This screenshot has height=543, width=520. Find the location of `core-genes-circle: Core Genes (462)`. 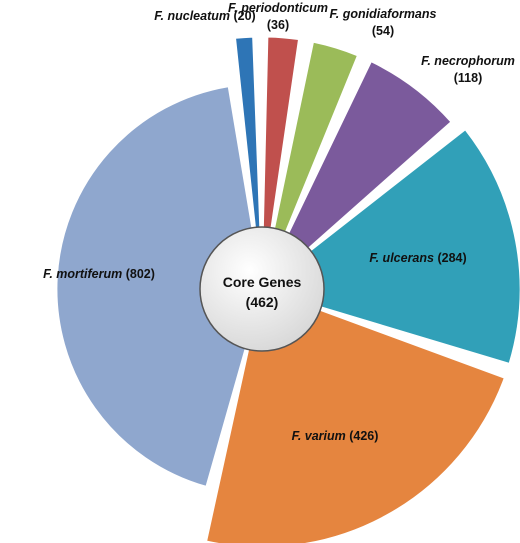

core-genes-circle: Core Genes (462) is located at coordinates (262, 289).